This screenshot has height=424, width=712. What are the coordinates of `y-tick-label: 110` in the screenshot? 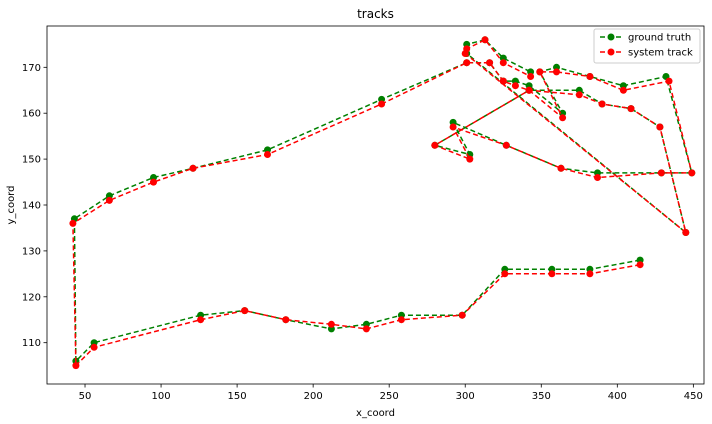 It's located at (31, 343).